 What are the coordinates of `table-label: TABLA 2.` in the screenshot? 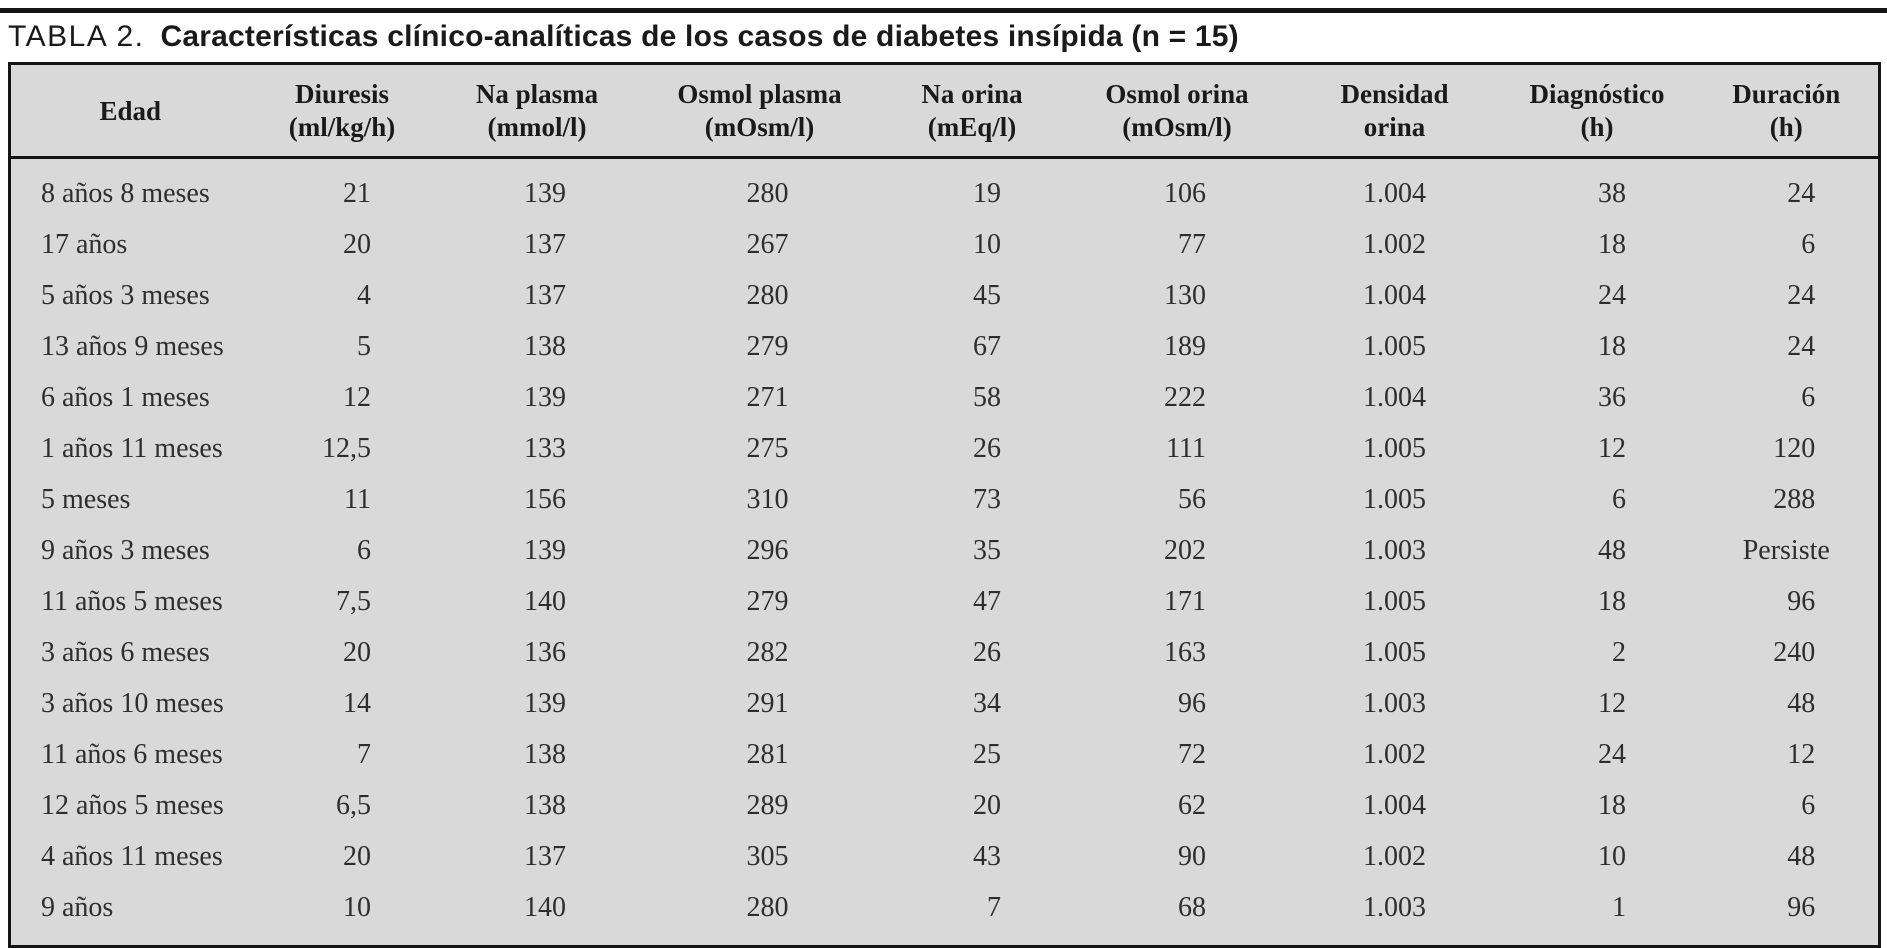 It's located at (76, 36).